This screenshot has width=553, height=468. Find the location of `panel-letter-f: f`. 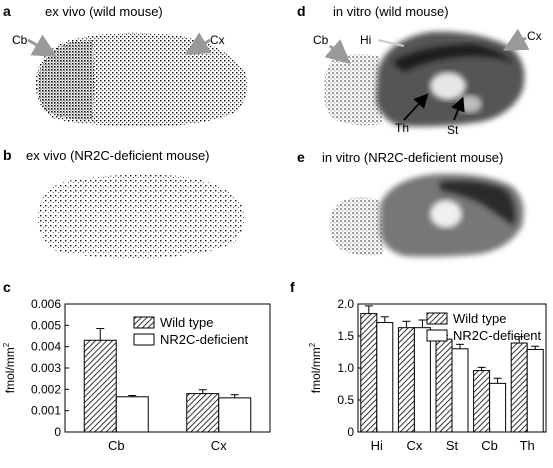

panel-letter-f: f is located at coordinates (292, 287).